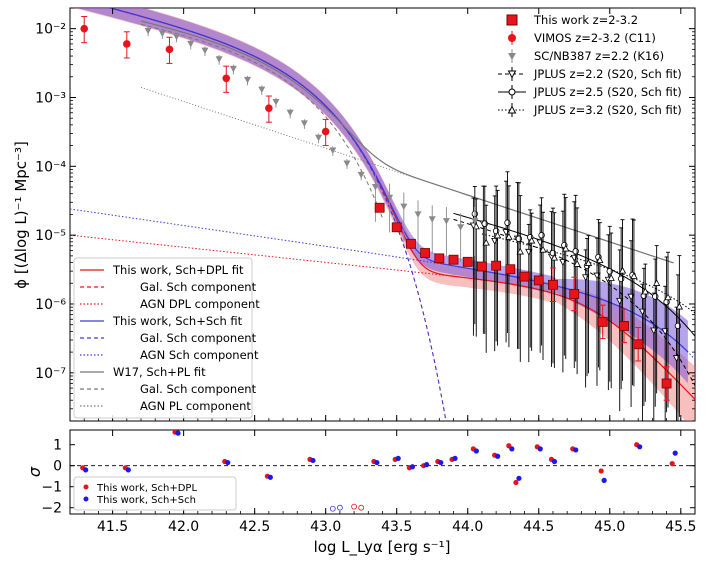 This screenshot has height=564, width=705. Describe the element at coordinates (86, 487) in the screenshot. I see `legend-marker` at that location.